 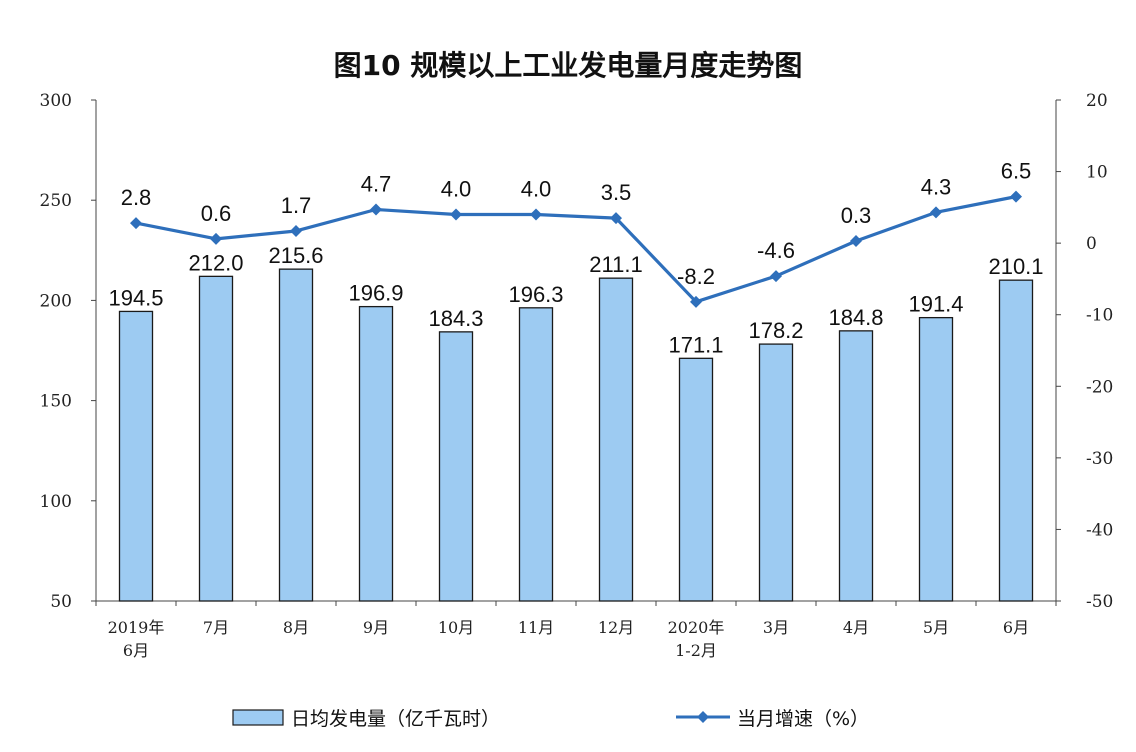 I want to click on bar-value-label: 171.1, so click(x=695, y=344).